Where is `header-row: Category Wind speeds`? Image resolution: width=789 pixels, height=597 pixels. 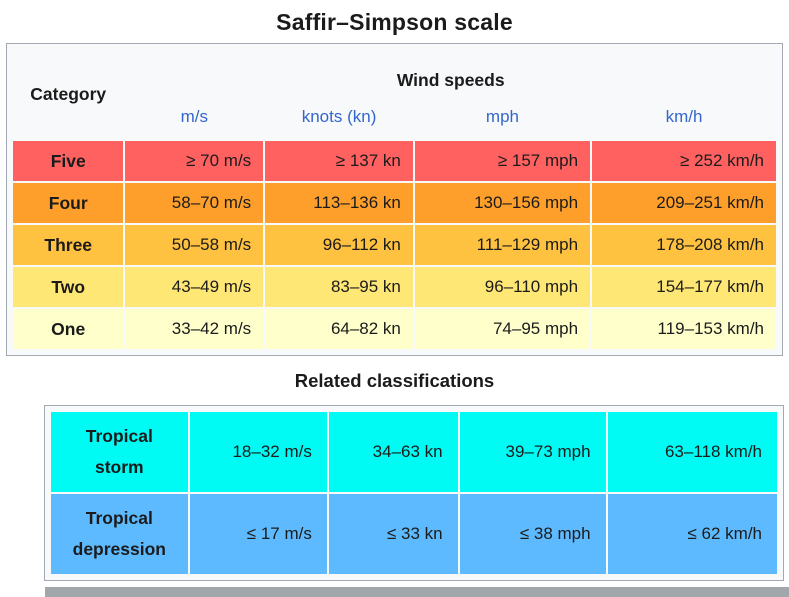 header-row: Category Wind speeds is located at coordinates (394, 77).